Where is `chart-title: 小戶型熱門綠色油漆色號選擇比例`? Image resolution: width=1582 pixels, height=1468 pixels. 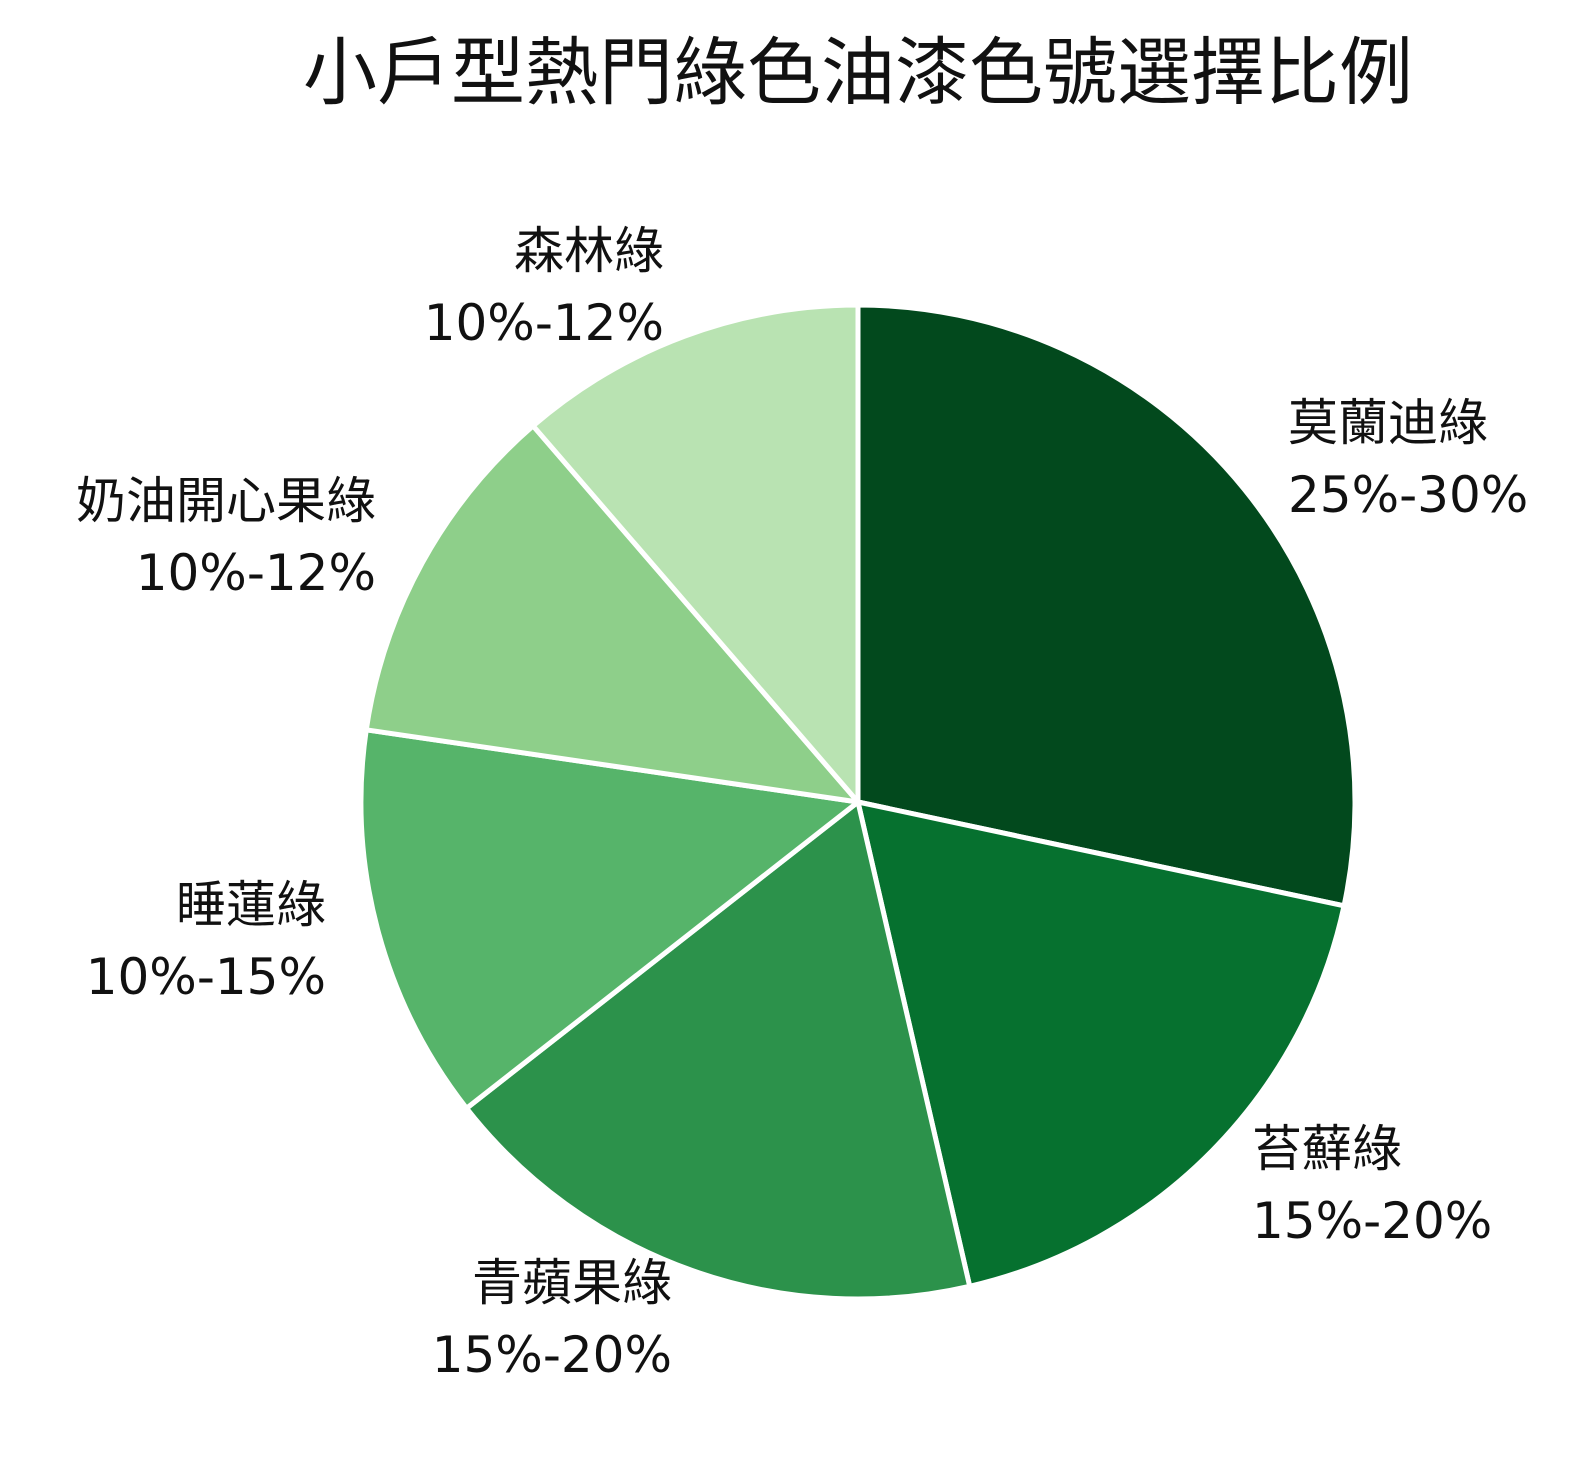
chart-title: 小戶型熱門綠色油漆色號選擇比例 is located at coordinates (858, 73).